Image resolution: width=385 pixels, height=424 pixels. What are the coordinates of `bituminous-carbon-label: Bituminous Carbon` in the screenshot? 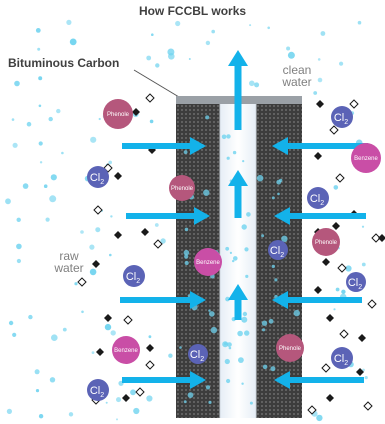 It's located at (64, 63).